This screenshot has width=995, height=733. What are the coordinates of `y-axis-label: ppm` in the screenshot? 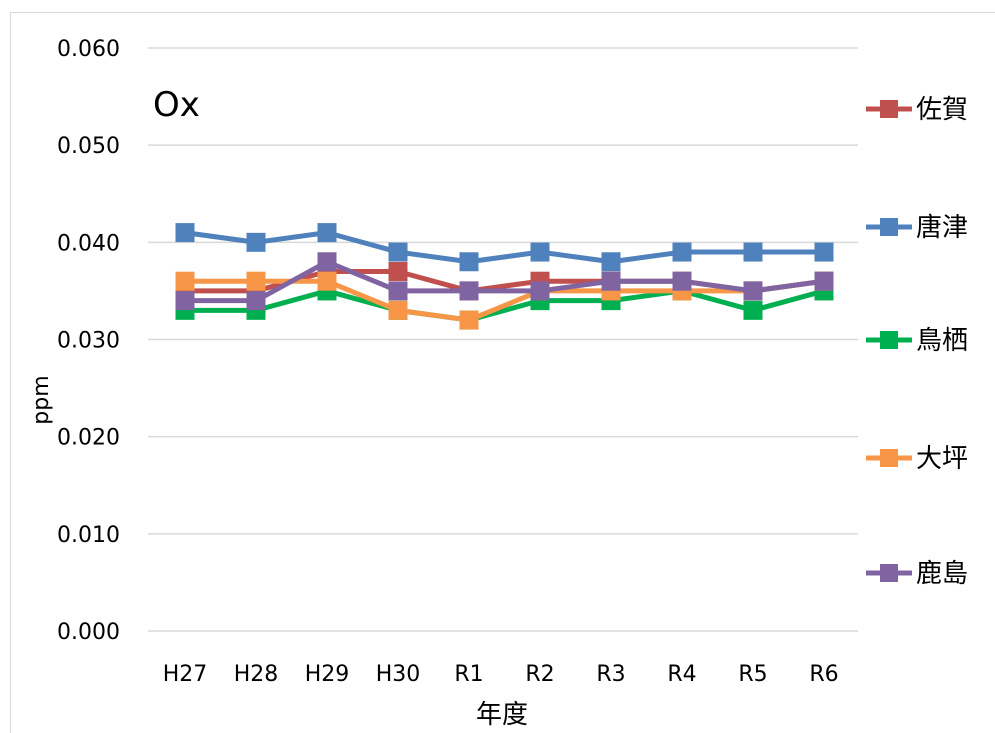 It's located at (41, 399).